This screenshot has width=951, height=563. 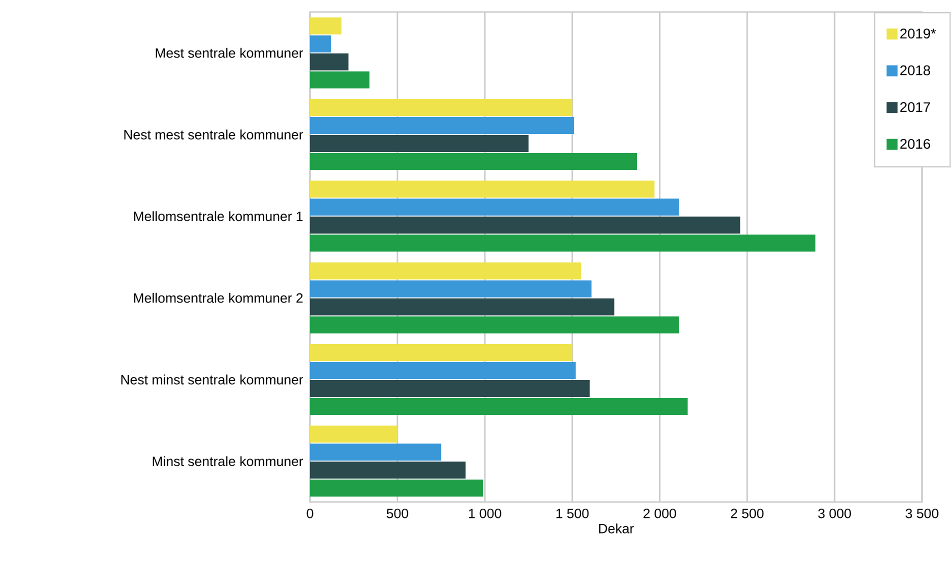 I want to click on y-tick-label: Nest minst sentrale kommuner, so click(x=212, y=379).